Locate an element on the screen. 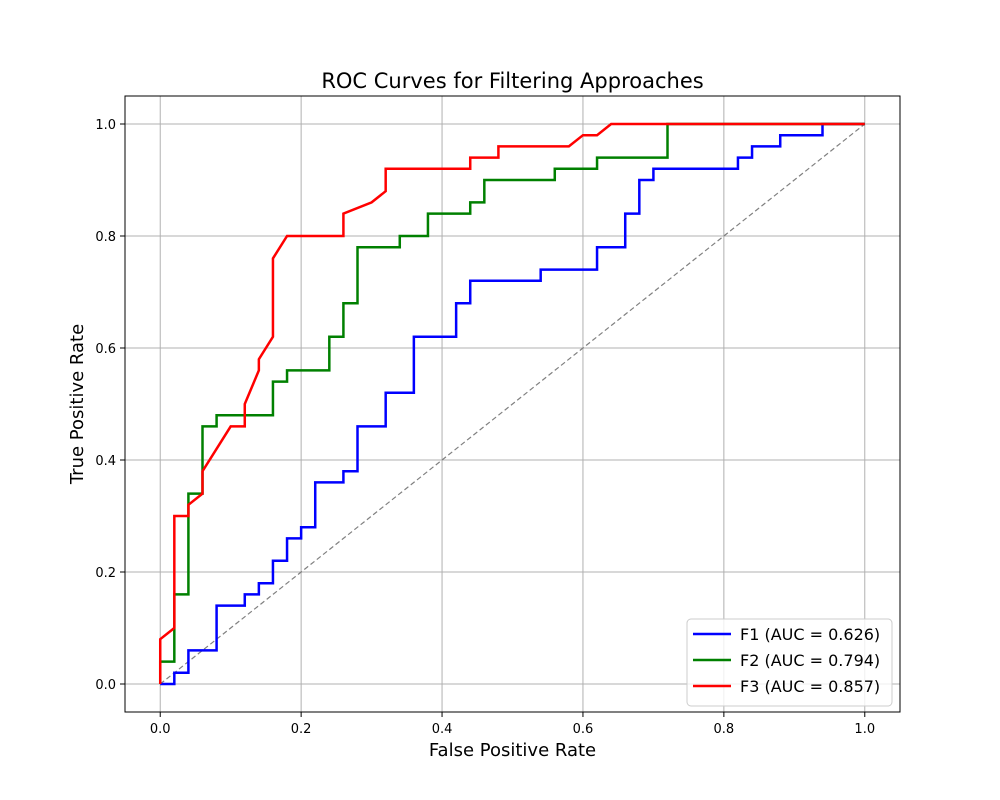 Image resolution: width=1000 pixels, height=800 pixels. legend-box is located at coordinates (789, 662).